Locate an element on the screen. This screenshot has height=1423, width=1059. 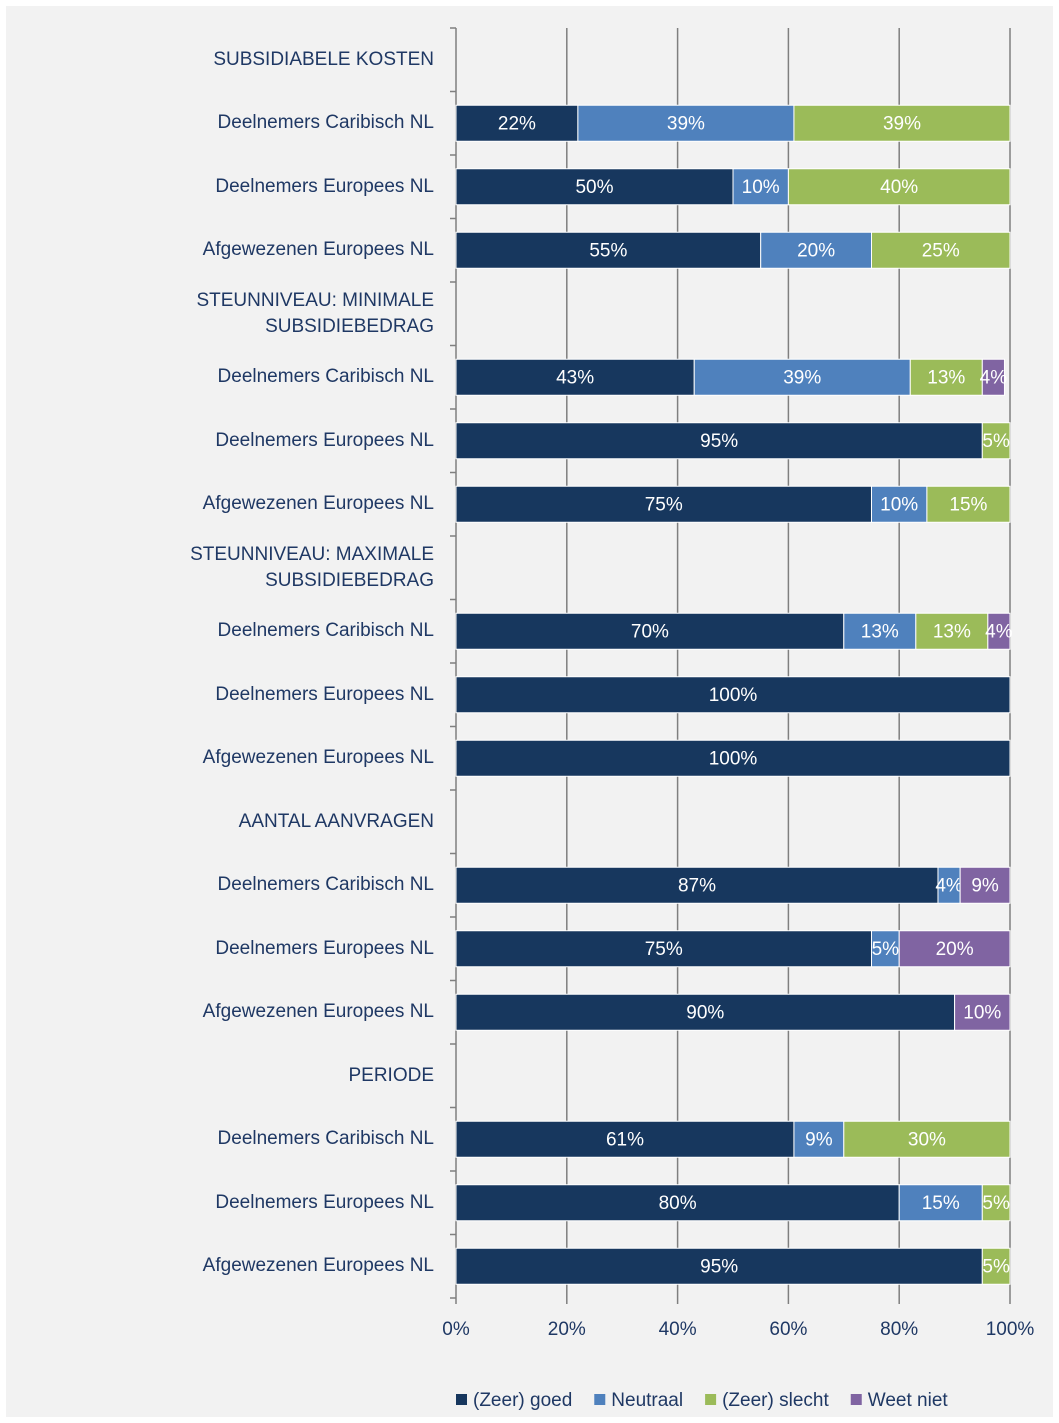
value-label: 25% is located at coordinates (941, 250).